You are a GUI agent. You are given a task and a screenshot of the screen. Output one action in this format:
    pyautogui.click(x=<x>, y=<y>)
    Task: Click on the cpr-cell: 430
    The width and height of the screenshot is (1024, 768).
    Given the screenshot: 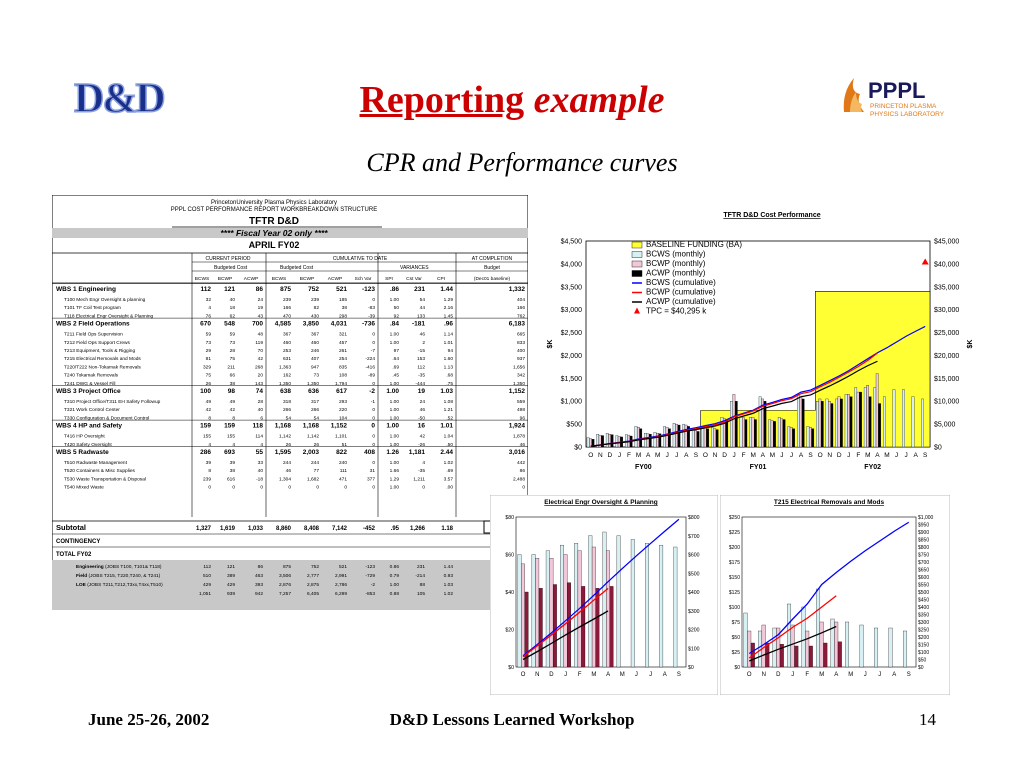 What is the action you would take?
    pyautogui.click(x=315, y=316)
    